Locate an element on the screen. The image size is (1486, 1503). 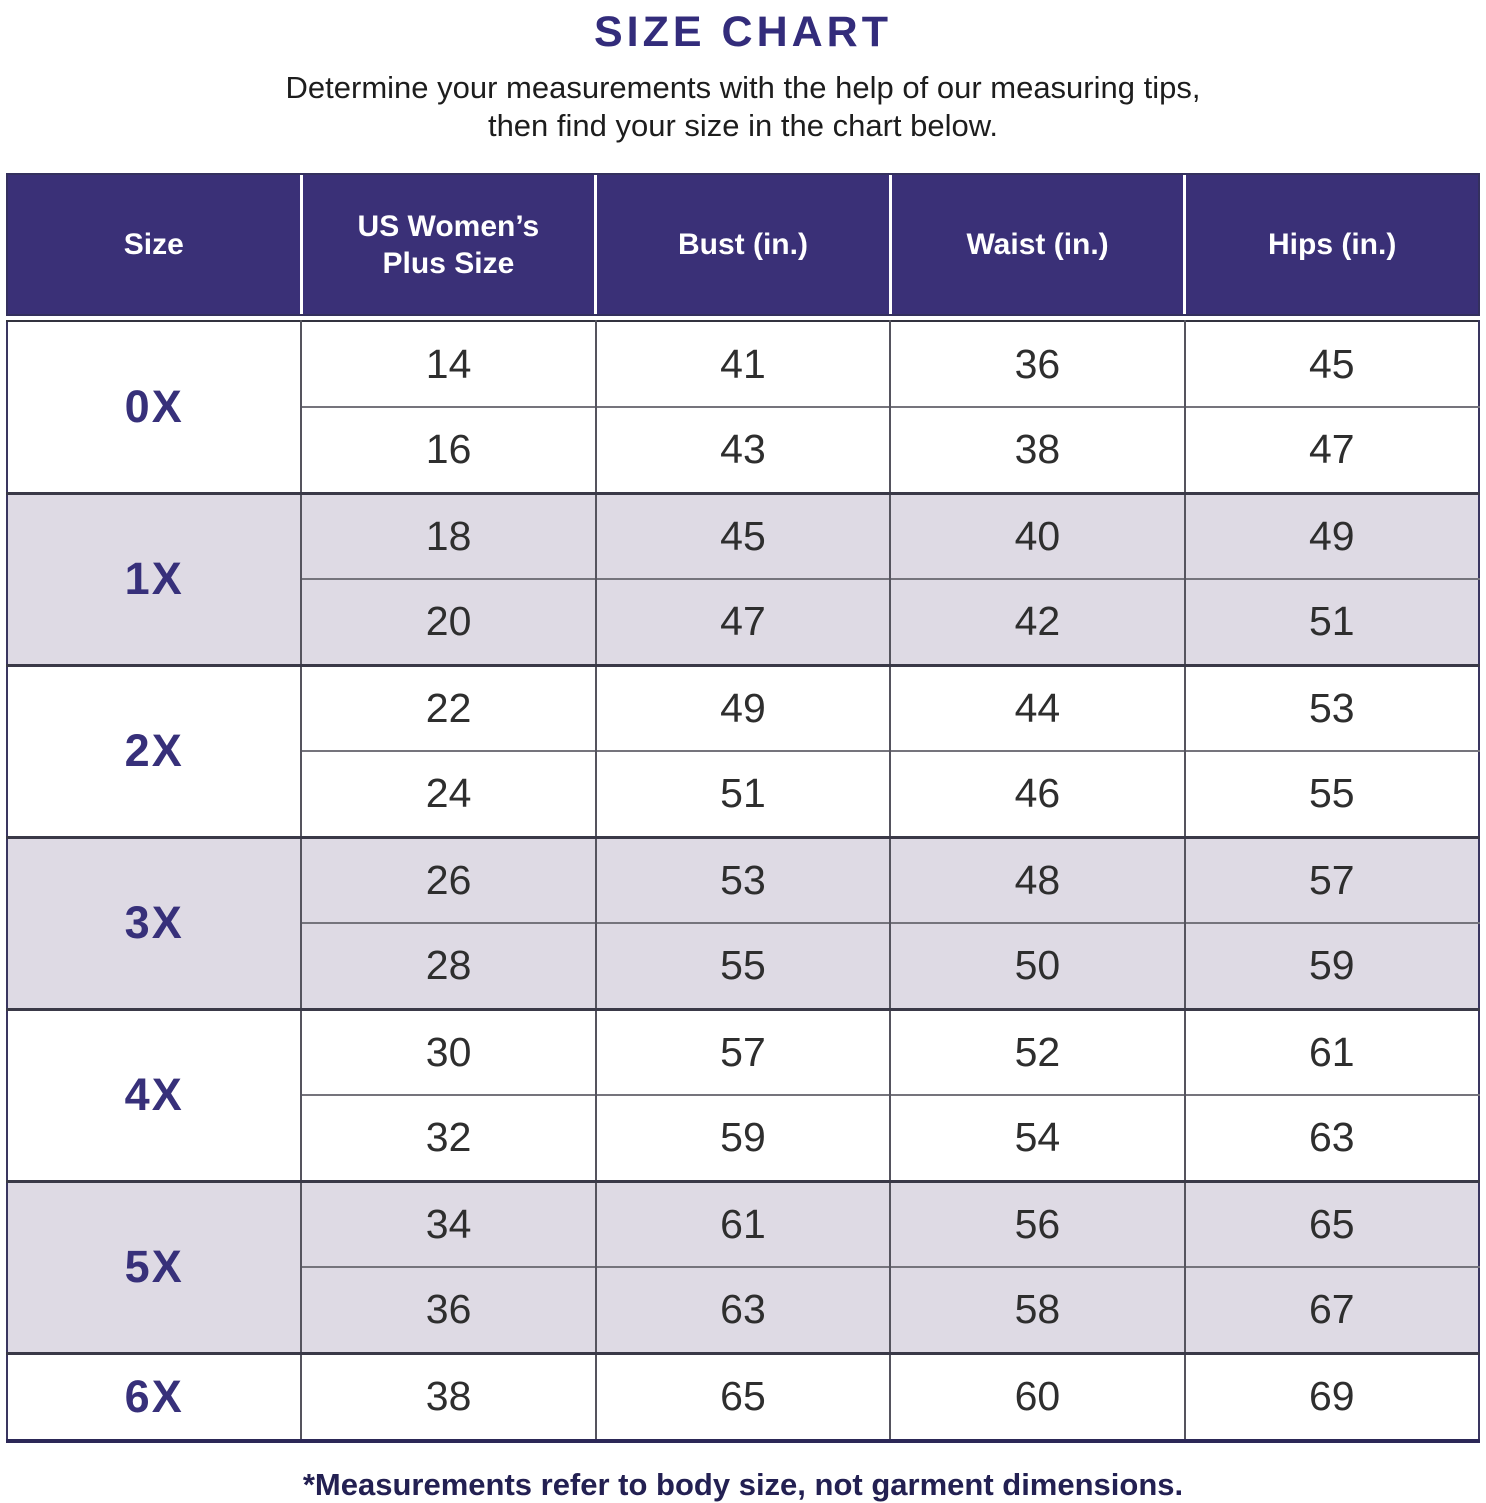
table-row: 20 47 42 51 is located at coordinates (743, 621).